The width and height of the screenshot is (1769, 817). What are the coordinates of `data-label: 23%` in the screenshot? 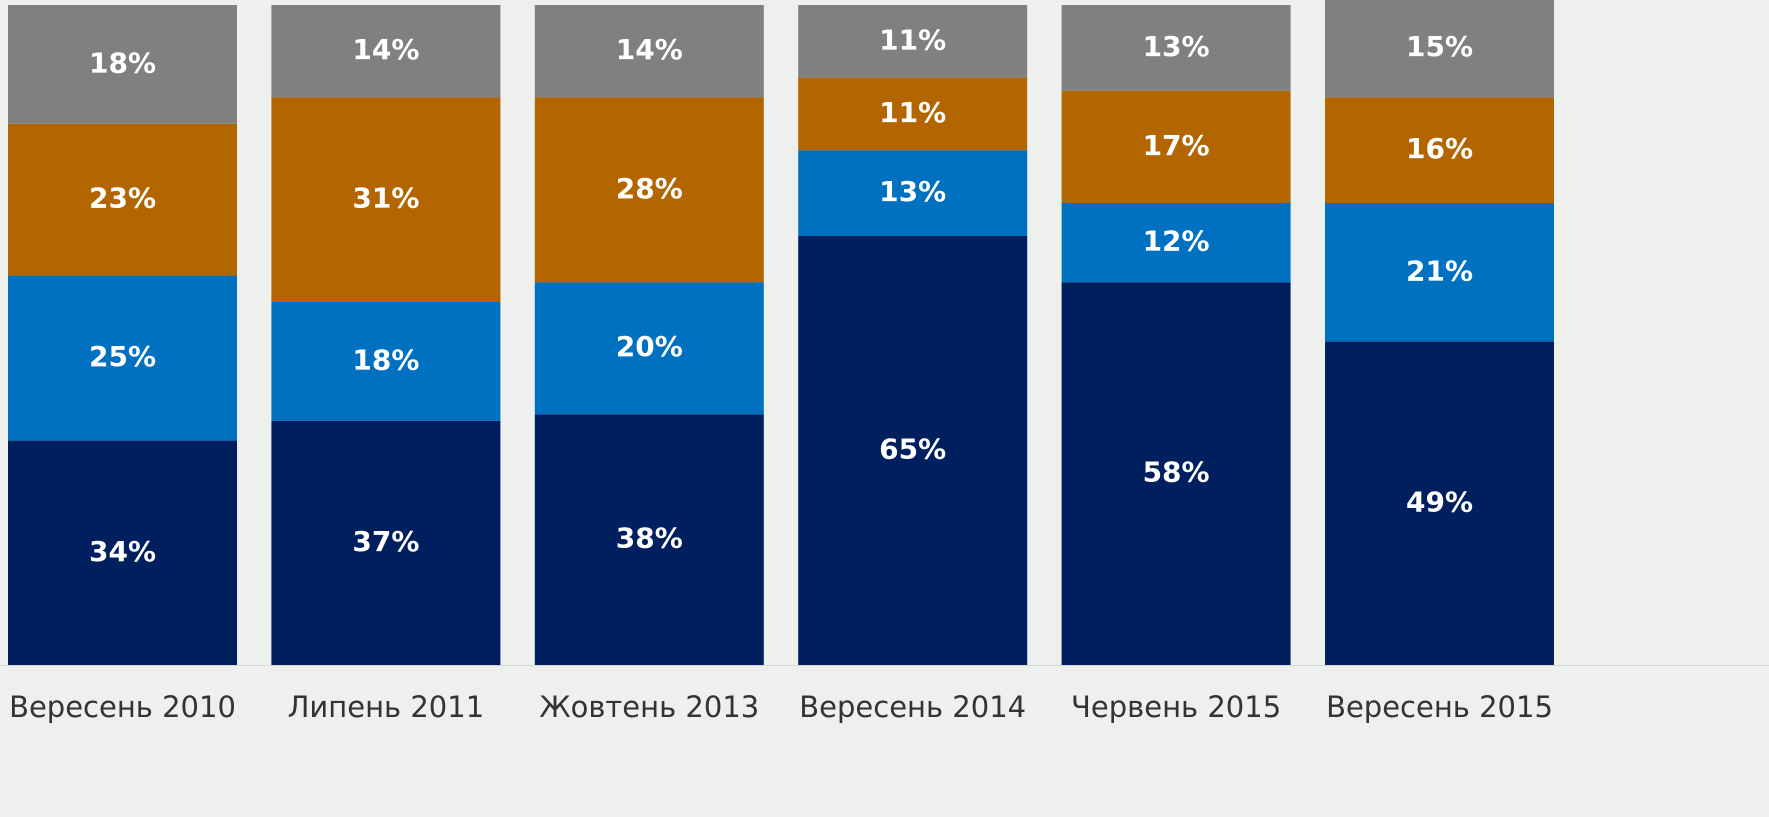 It's located at (122, 198).